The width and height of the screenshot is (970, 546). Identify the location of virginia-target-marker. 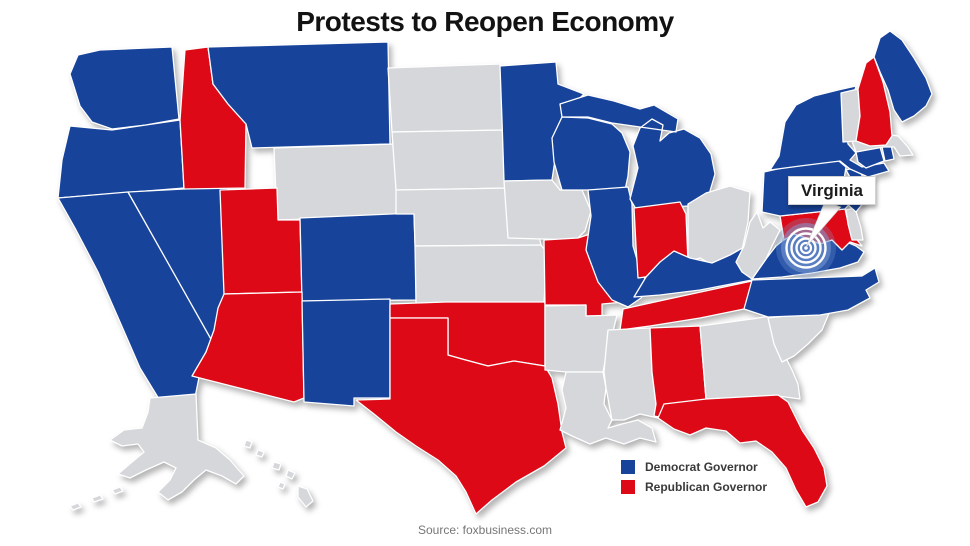
(809, 239).